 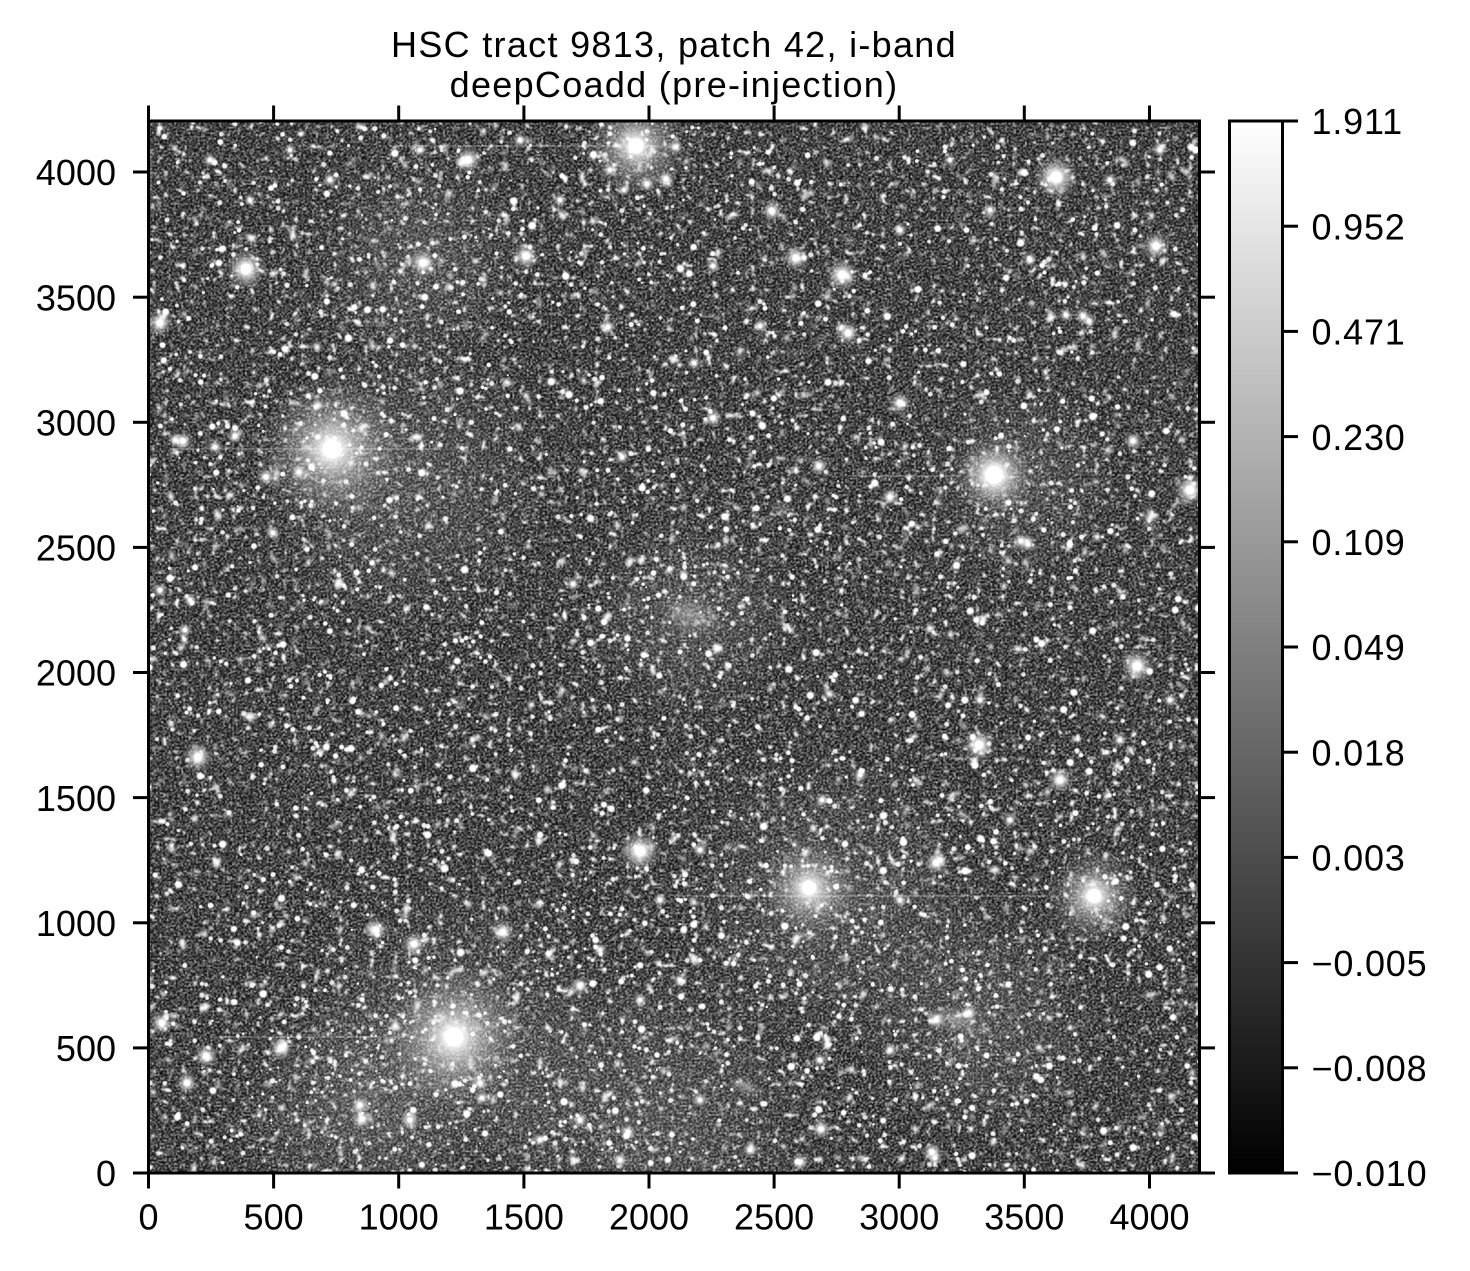 What do you see at coordinates (1359, 437) in the screenshot?
I see `svg-text: 0.230` at bounding box center [1359, 437].